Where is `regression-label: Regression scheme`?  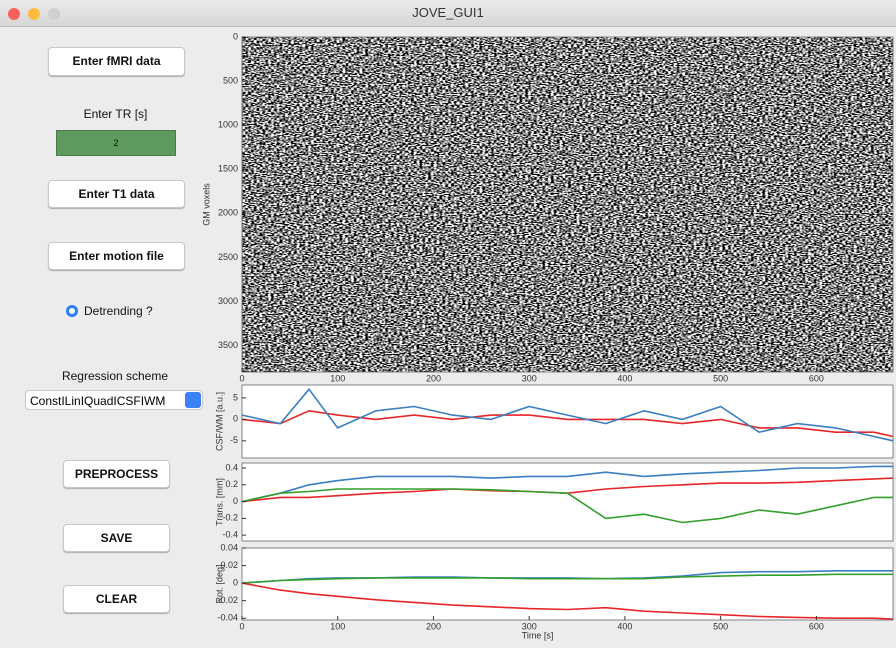
regression-label: Regression scheme is located at coordinates (115, 376).